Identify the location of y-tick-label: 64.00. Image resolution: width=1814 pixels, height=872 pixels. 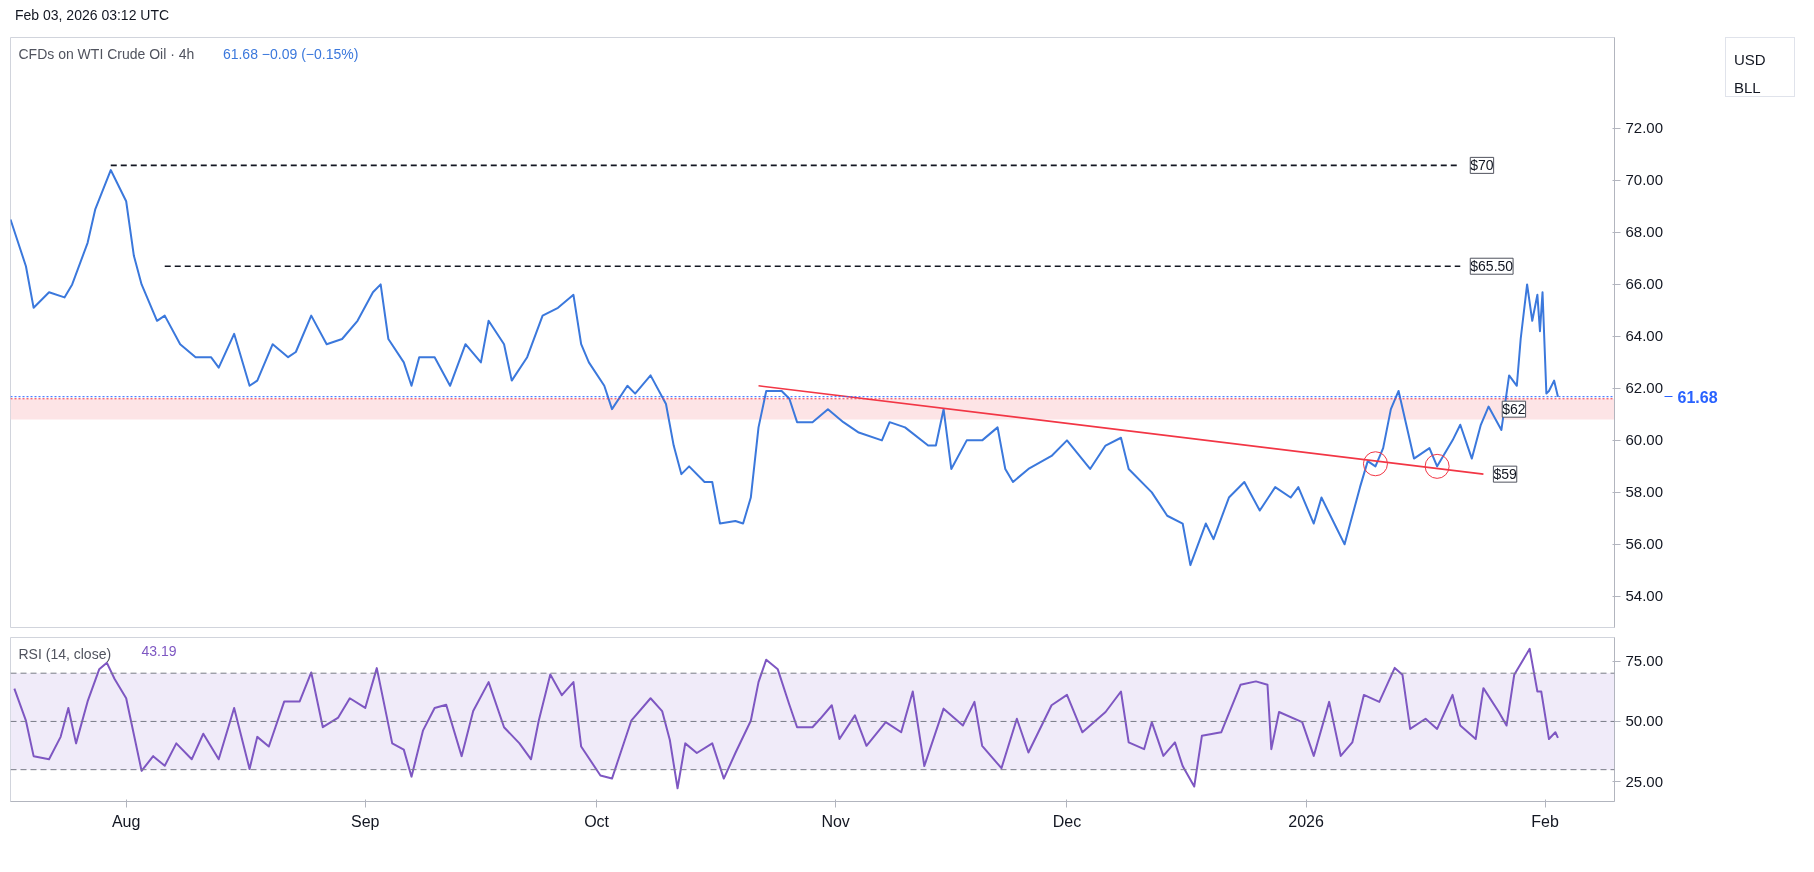
(1644, 336).